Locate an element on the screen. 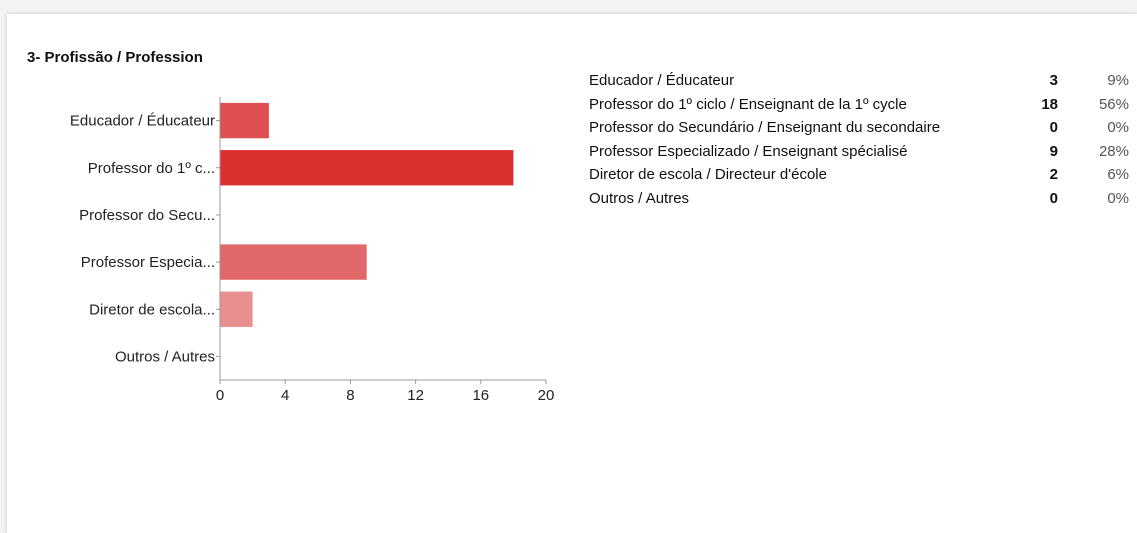 The width and height of the screenshot is (1137, 533). summary-row: Educador / Éducateur 3 9% is located at coordinates (859, 84).